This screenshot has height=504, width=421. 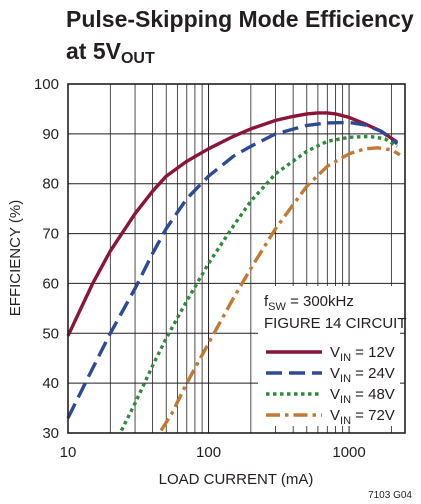 What do you see at coordinates (362, 417) in the screenshot?
I see `legend-label: VIN = 72V` at bounding box center [362, 417].